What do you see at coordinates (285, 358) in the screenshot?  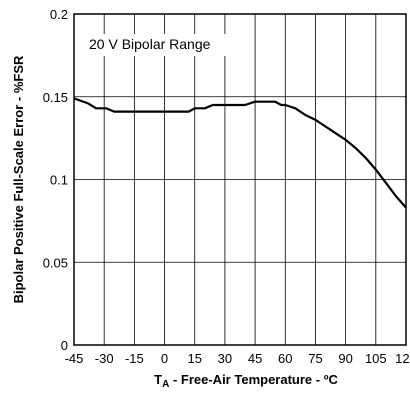 I see `x-tick-label: 60` at bounding box center [285, 358].